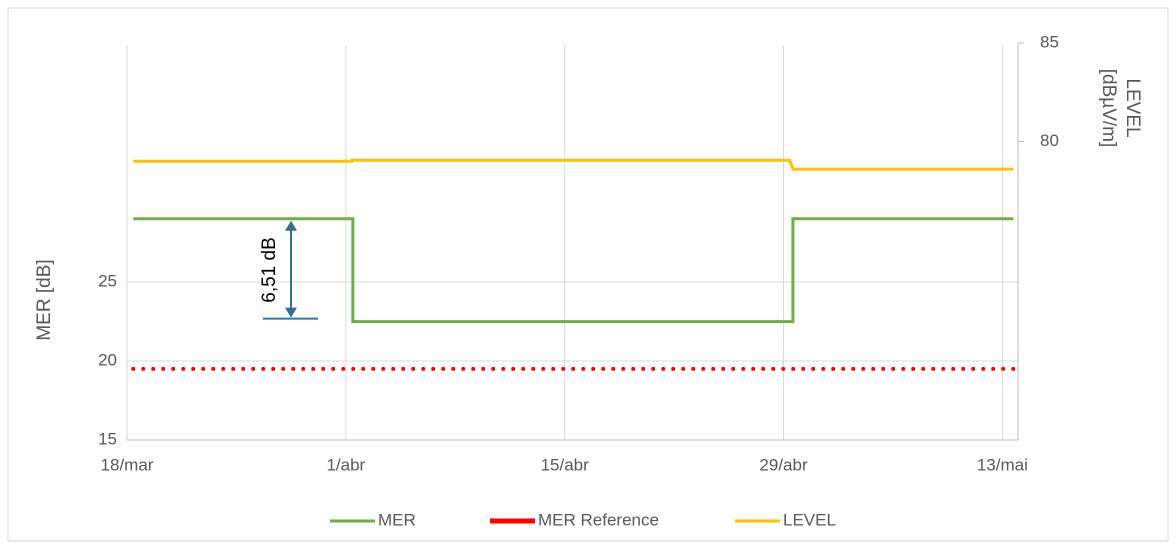 The image size is (1176, 554). What do you see at coordinates (1049, 140) in the screenshot?
I see `y2-tick-label: 80` at bounding box center [1049, 140].